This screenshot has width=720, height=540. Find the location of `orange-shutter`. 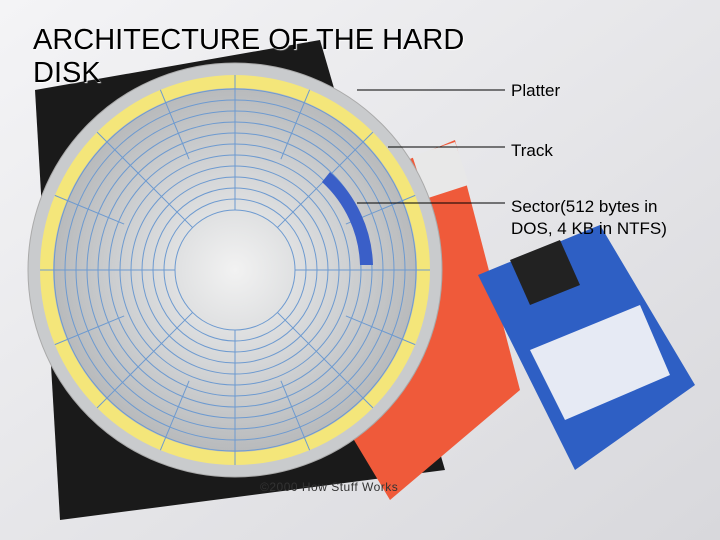

orange-shutter is located at coordinates (440, 170).